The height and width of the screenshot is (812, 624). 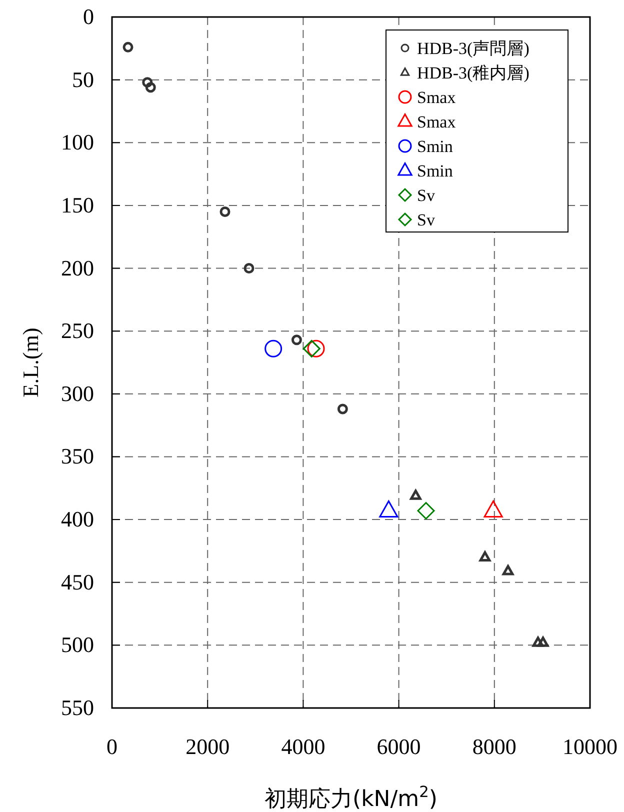 I want to click on y-tick-label: 150, so click(x=77, y=205).